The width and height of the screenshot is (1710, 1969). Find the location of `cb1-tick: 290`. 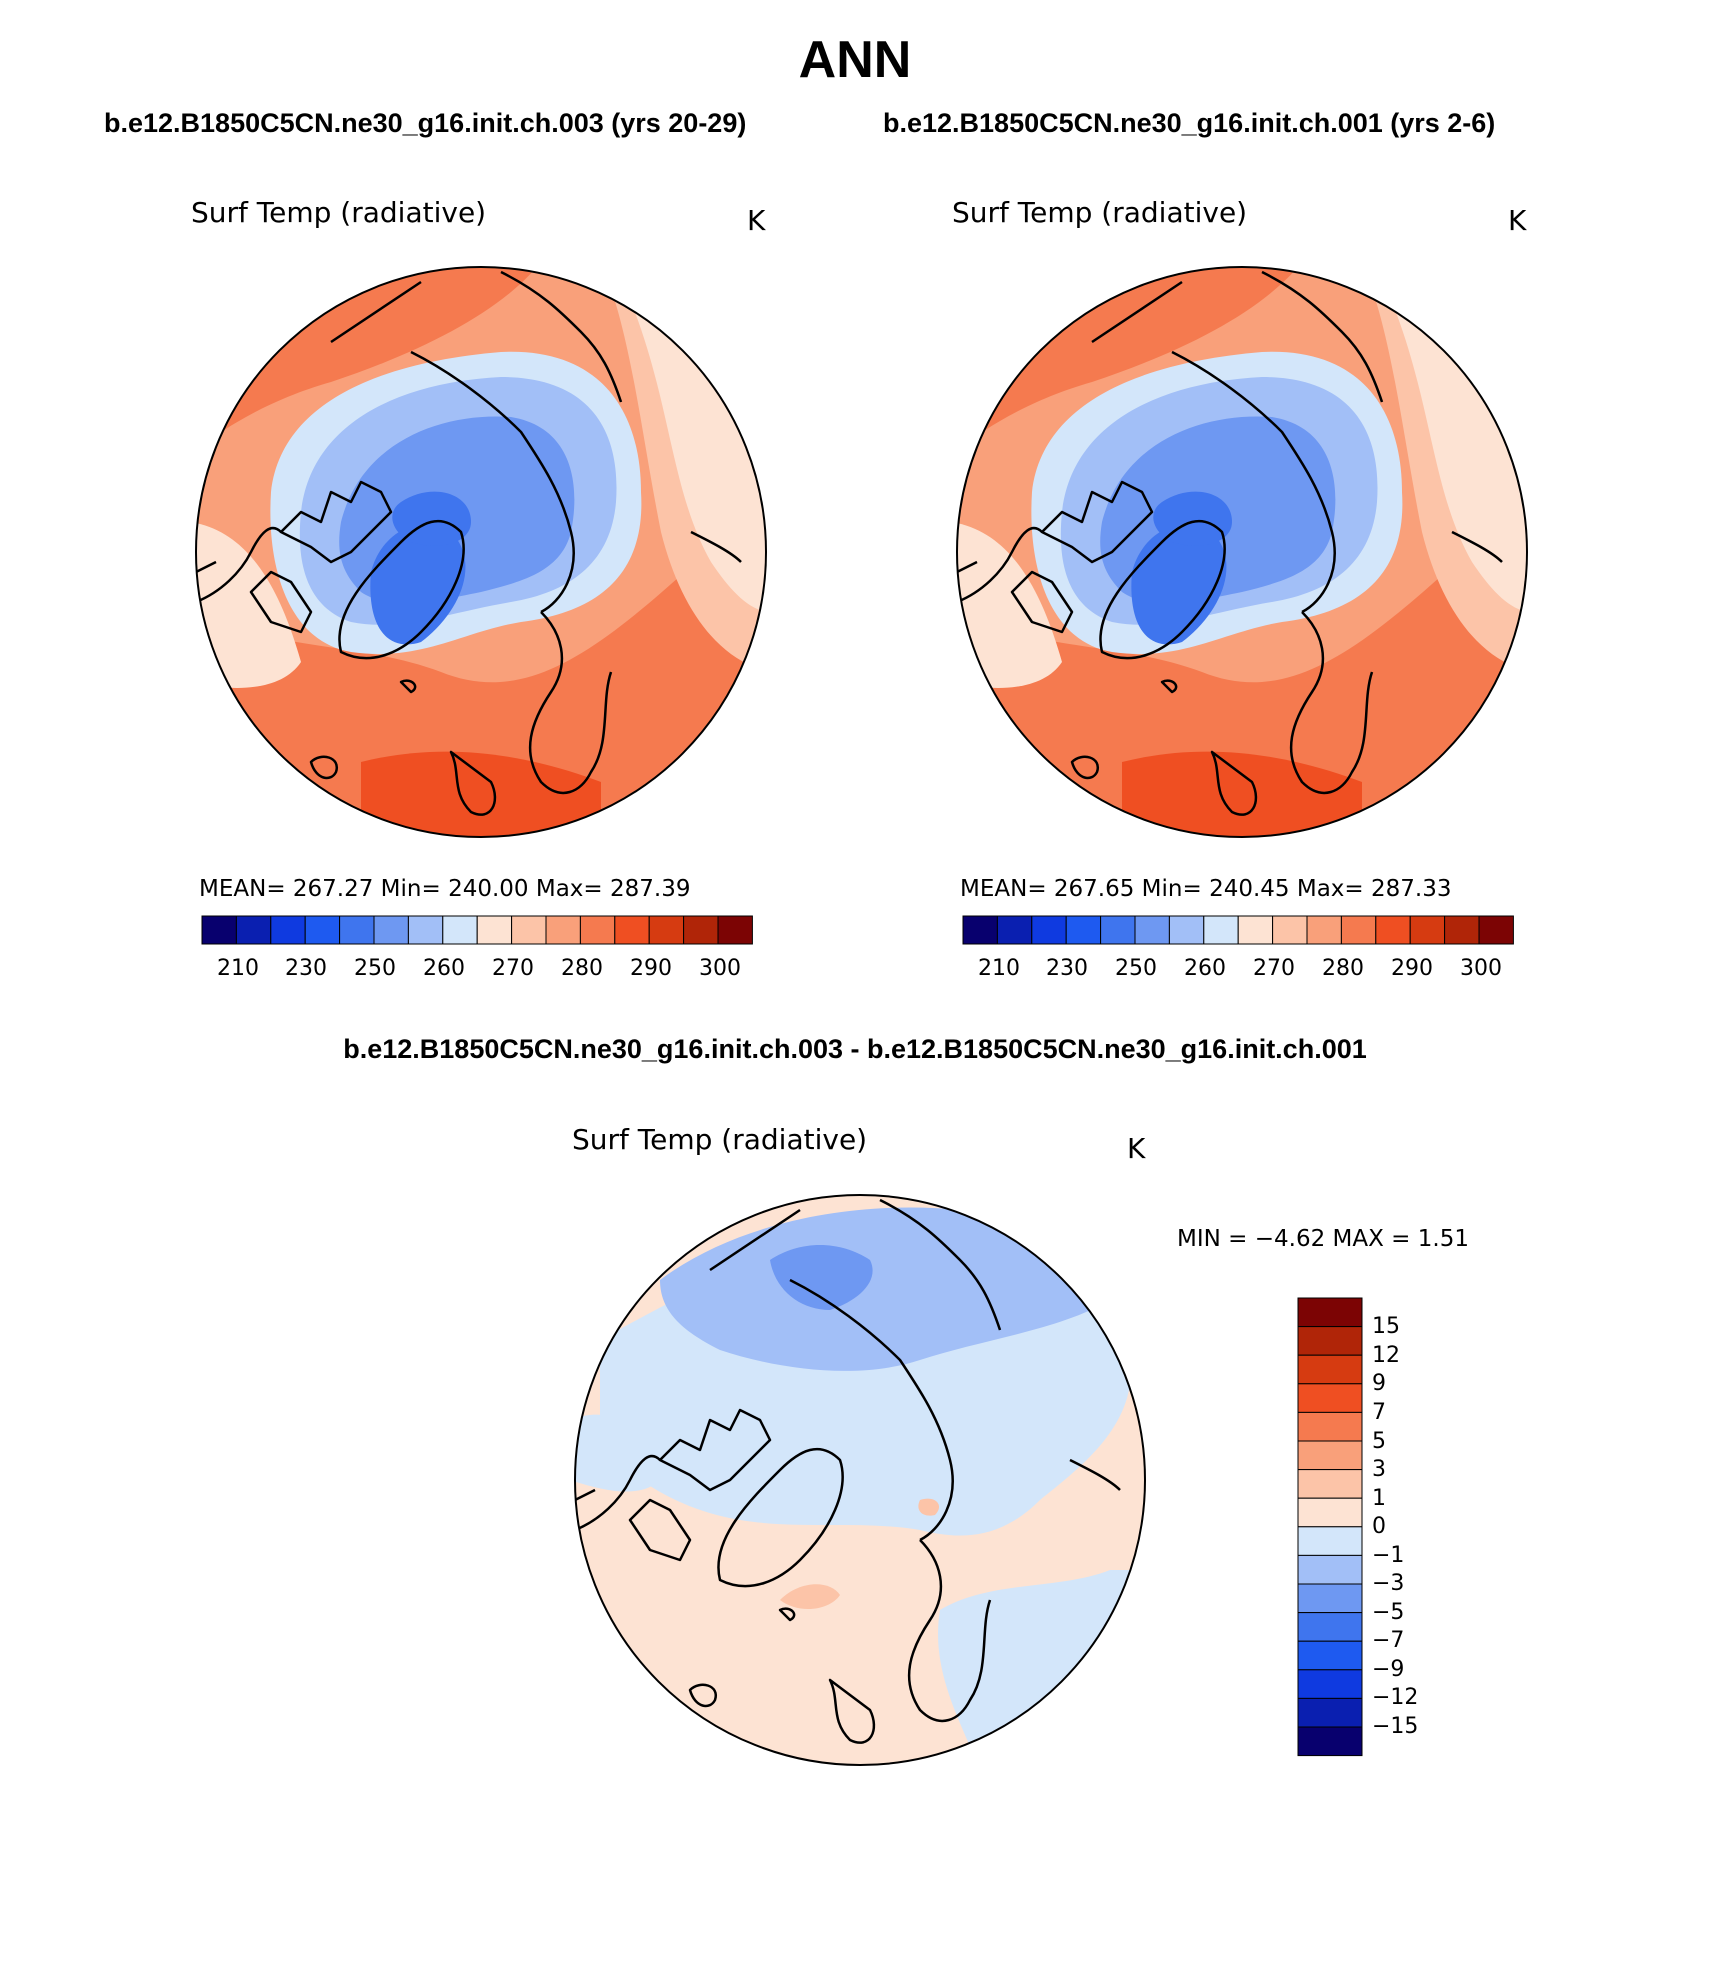

cb1-tick: 290 is located at coordinates (651, 968).